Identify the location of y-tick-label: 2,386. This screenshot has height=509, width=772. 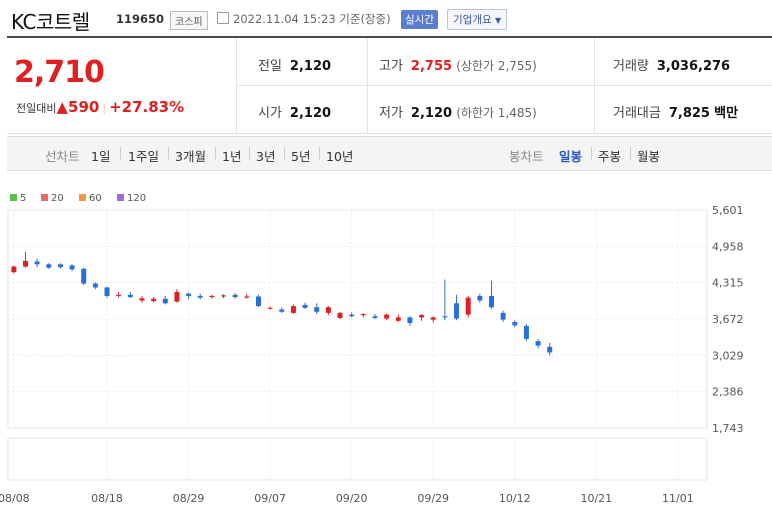
(728, 392).